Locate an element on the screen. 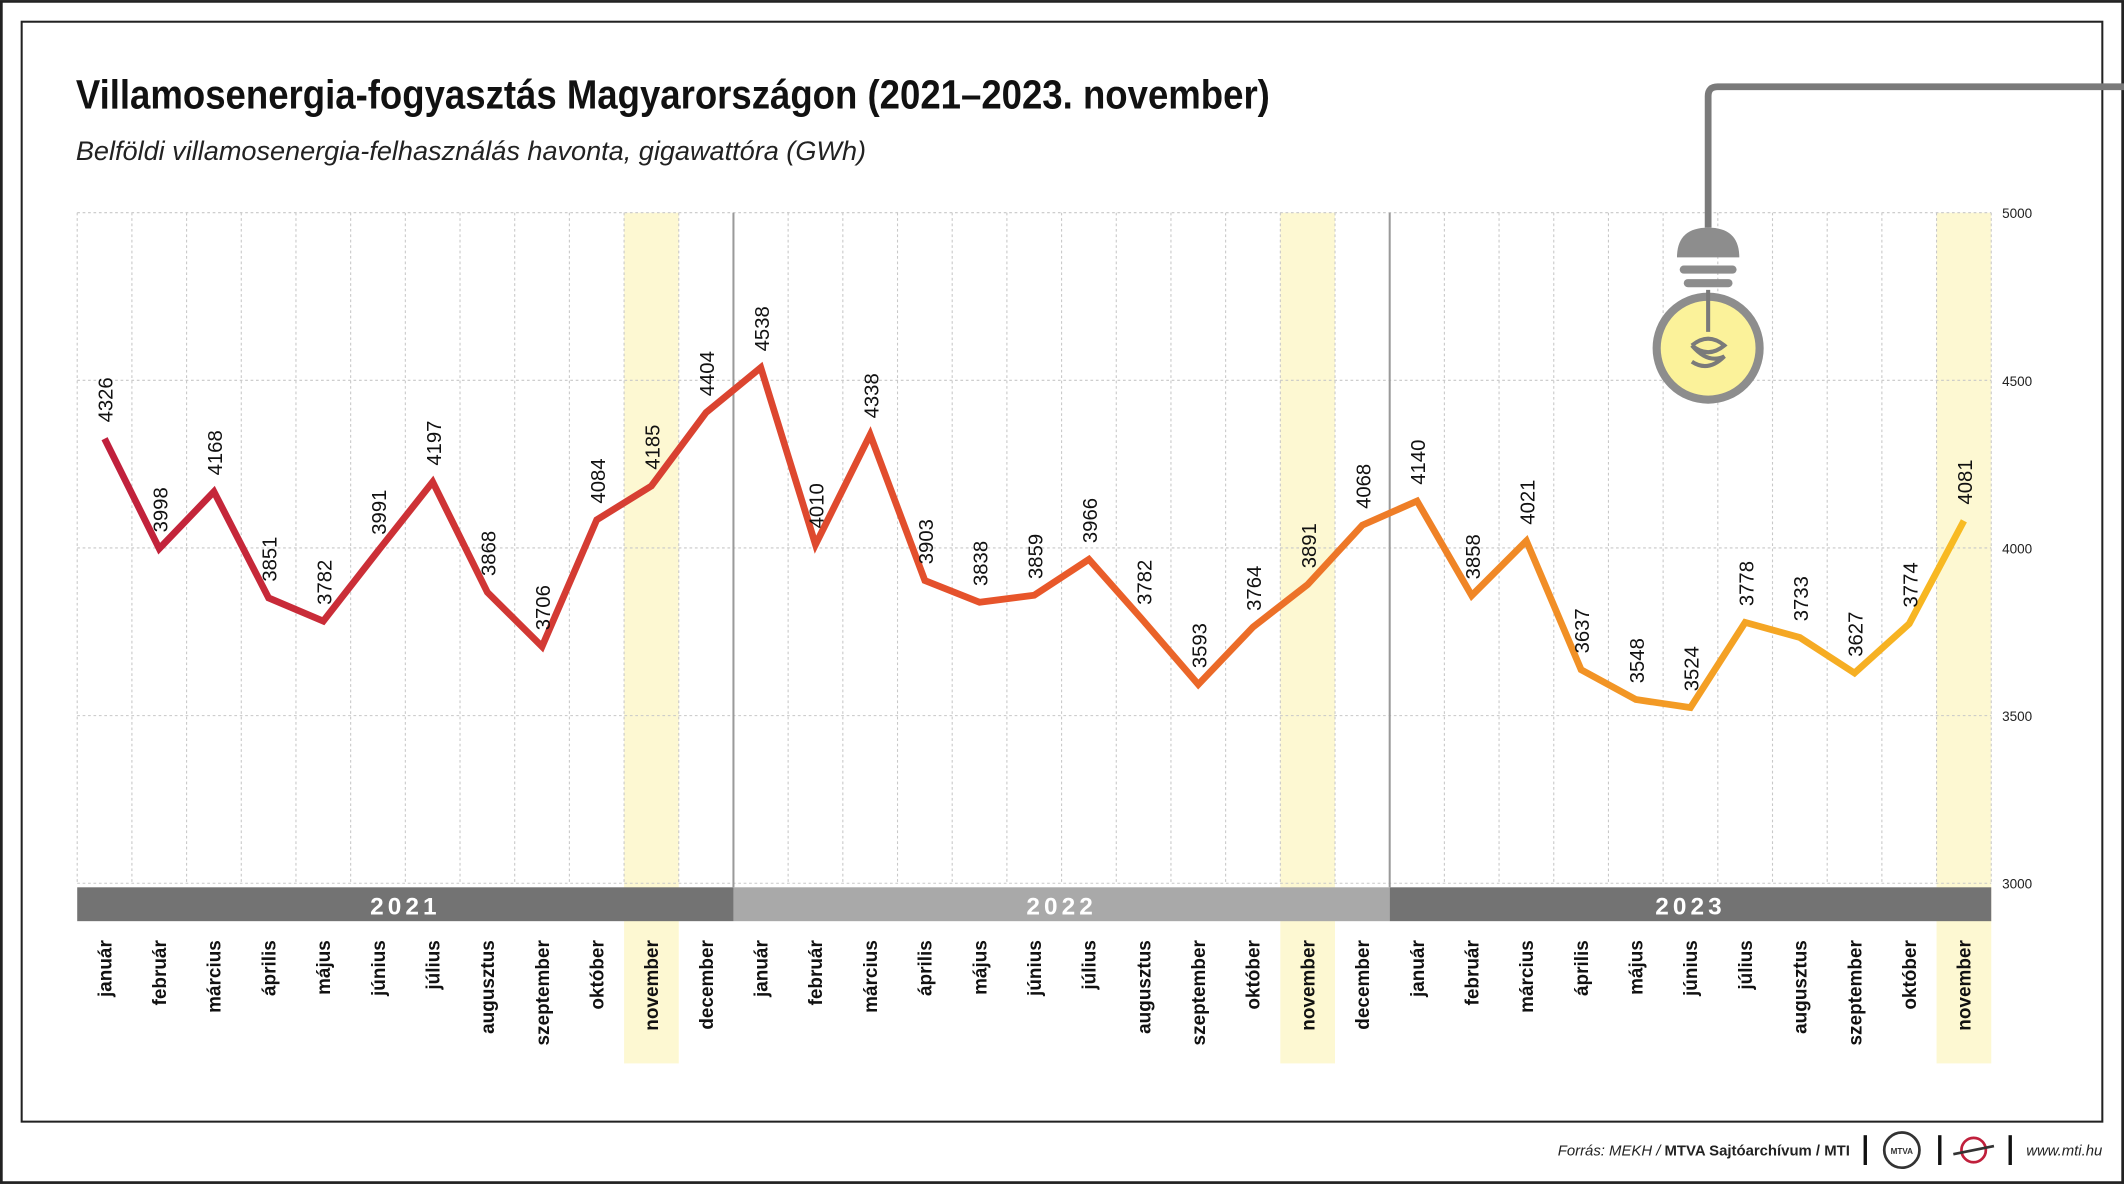 The width and height of the screenshot is (2124, 1184). data-label: 4068 is located at coordinates (1364, 486).